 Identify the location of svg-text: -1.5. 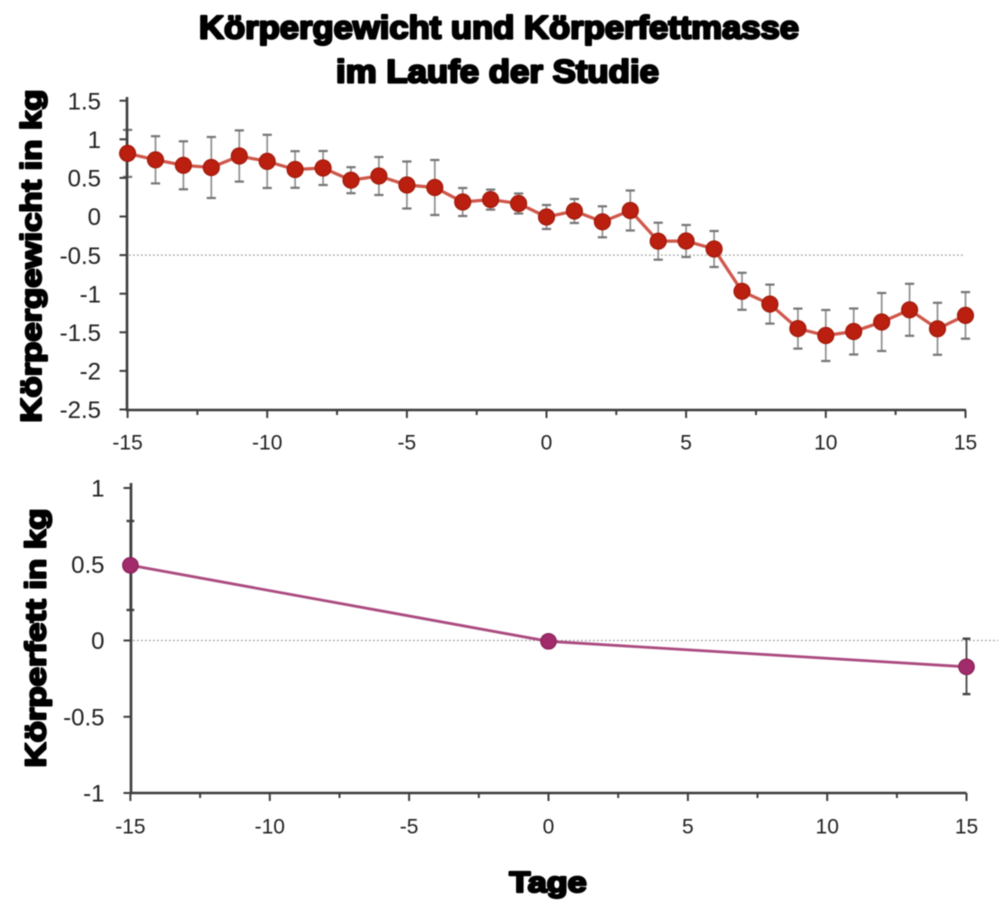
(80, 333).